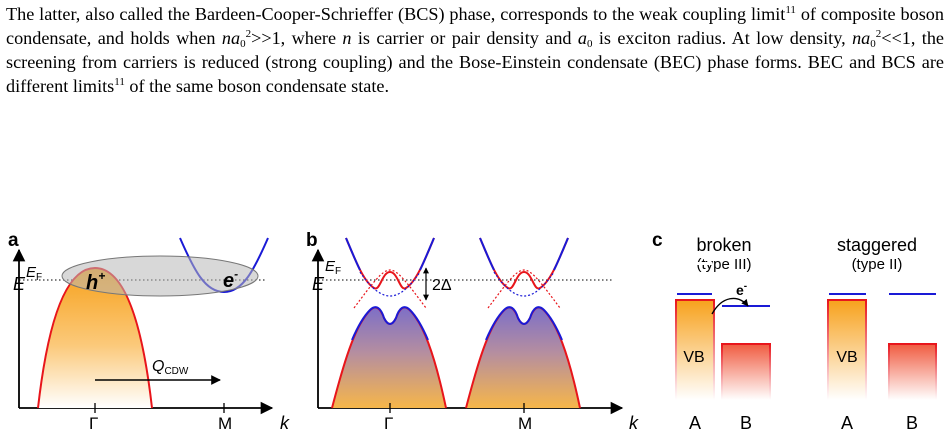 The image size is (949, 433). What do you see at coordinates (695, 423) in the screenshot?
I see `c-broken-A-label: A` at bounding box center [695, 423].